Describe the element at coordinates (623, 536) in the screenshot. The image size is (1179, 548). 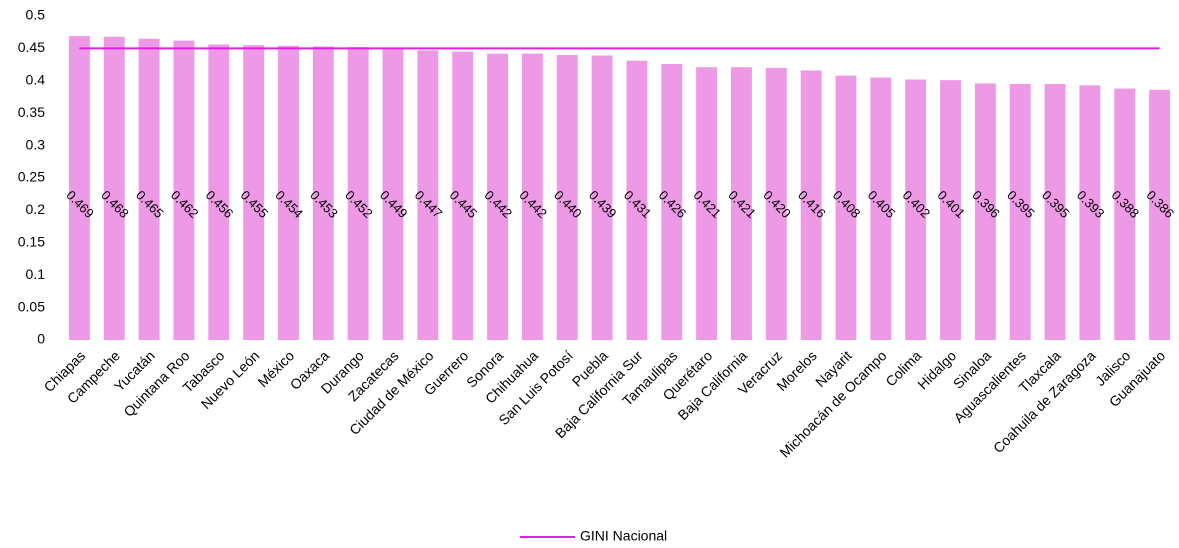
I see `legend-label: GINI Nacional` at that location.